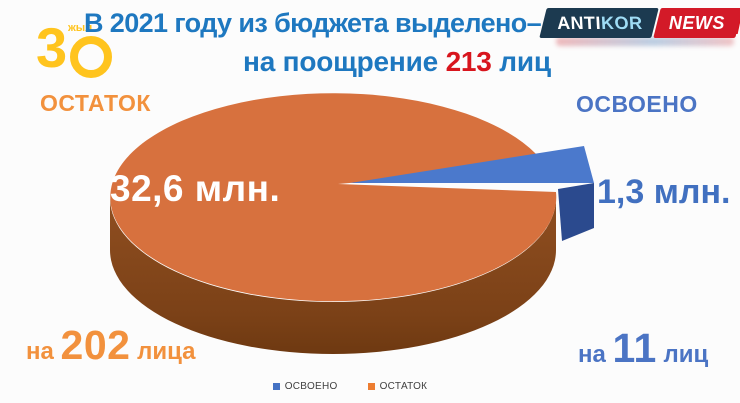  I want to click on persons-remainder-number: 202, so click(95, 345).